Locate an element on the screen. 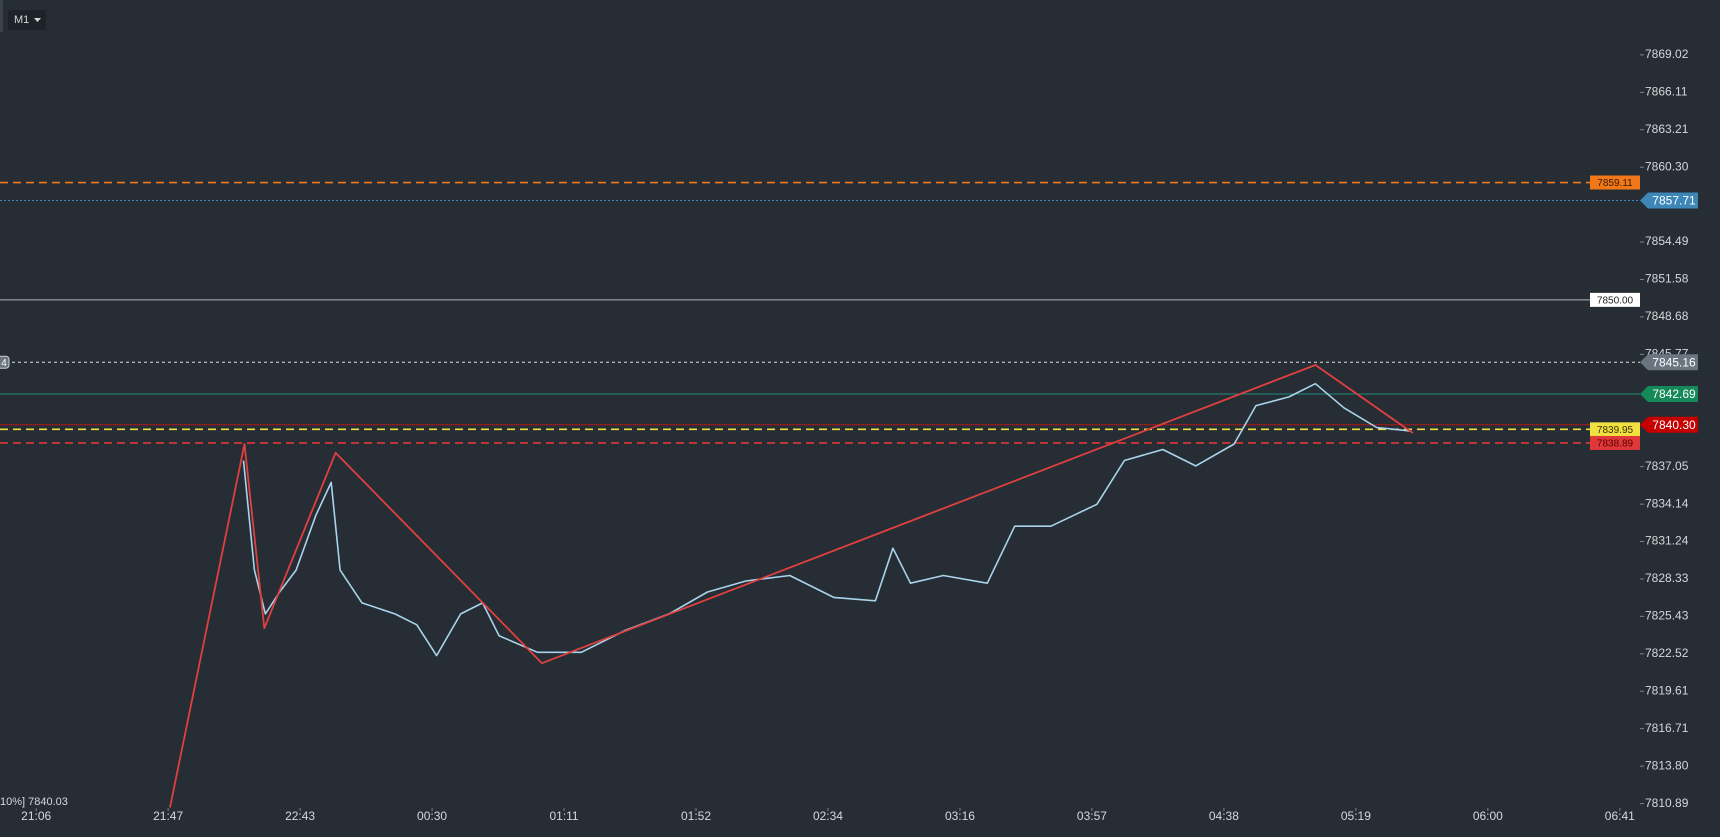 This screenshot has width=1720, height=837. x-tick-label: 00:30 is located at coordinates (432, 816).